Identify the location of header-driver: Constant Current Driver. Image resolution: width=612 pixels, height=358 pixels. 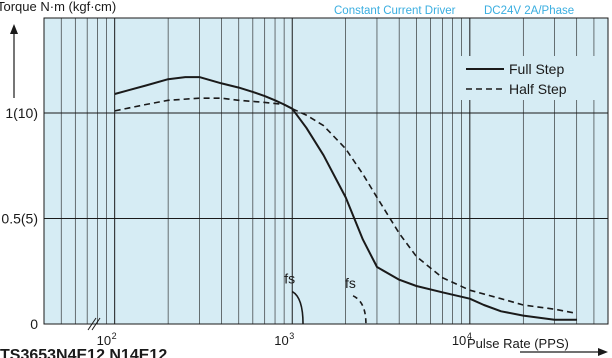
(395, 11).